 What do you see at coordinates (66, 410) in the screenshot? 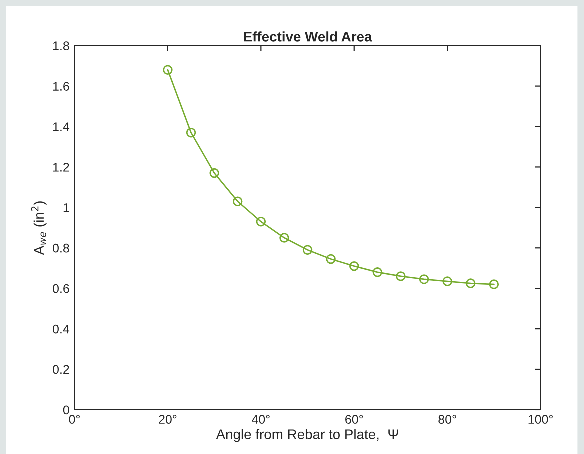
I see `y-tick-label: 0` at bounding box center [66, 410].